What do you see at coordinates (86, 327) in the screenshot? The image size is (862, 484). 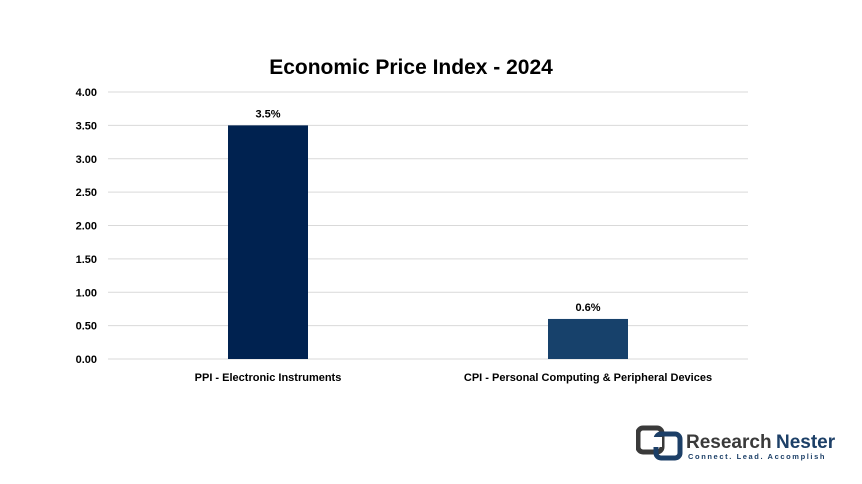 I see `y-tick-label: 0.50` at bounding box center [86, 327].